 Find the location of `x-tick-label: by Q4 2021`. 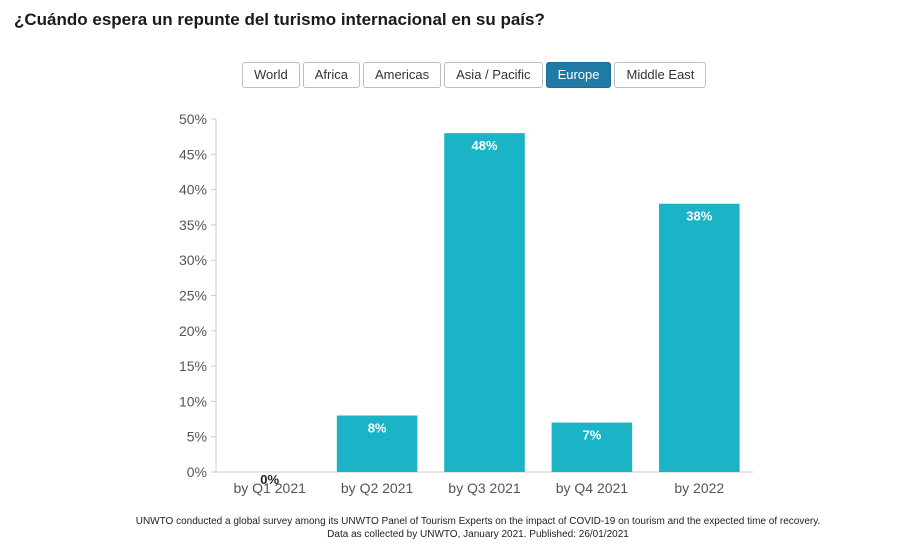

x-tick-label: by Q4 2021 is located at coordinates (592, 488).